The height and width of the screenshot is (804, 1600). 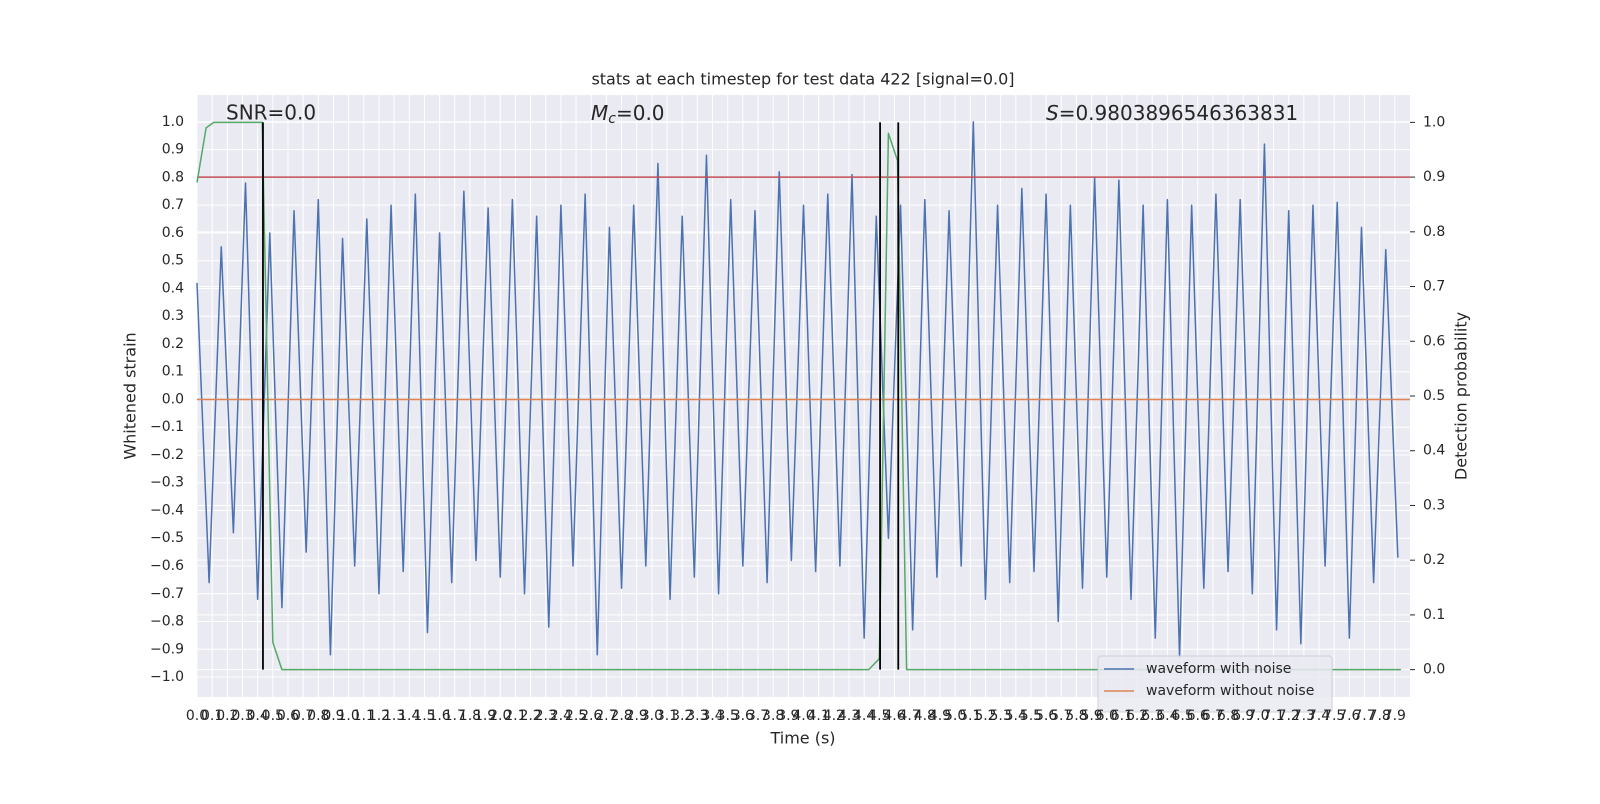 I want to click on x-tick-label: 1.4, so click(x=409, y=716).